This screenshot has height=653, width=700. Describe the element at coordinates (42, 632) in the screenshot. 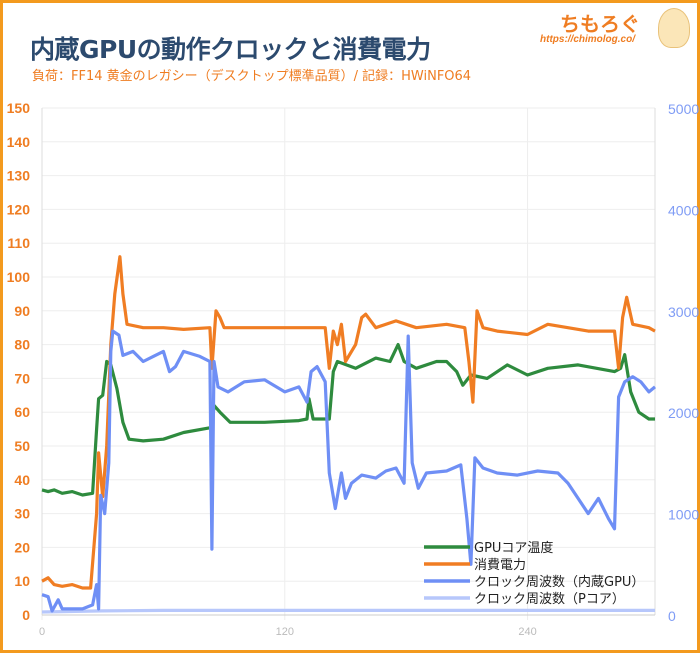

I see `x-tick-label: 0` at that location.